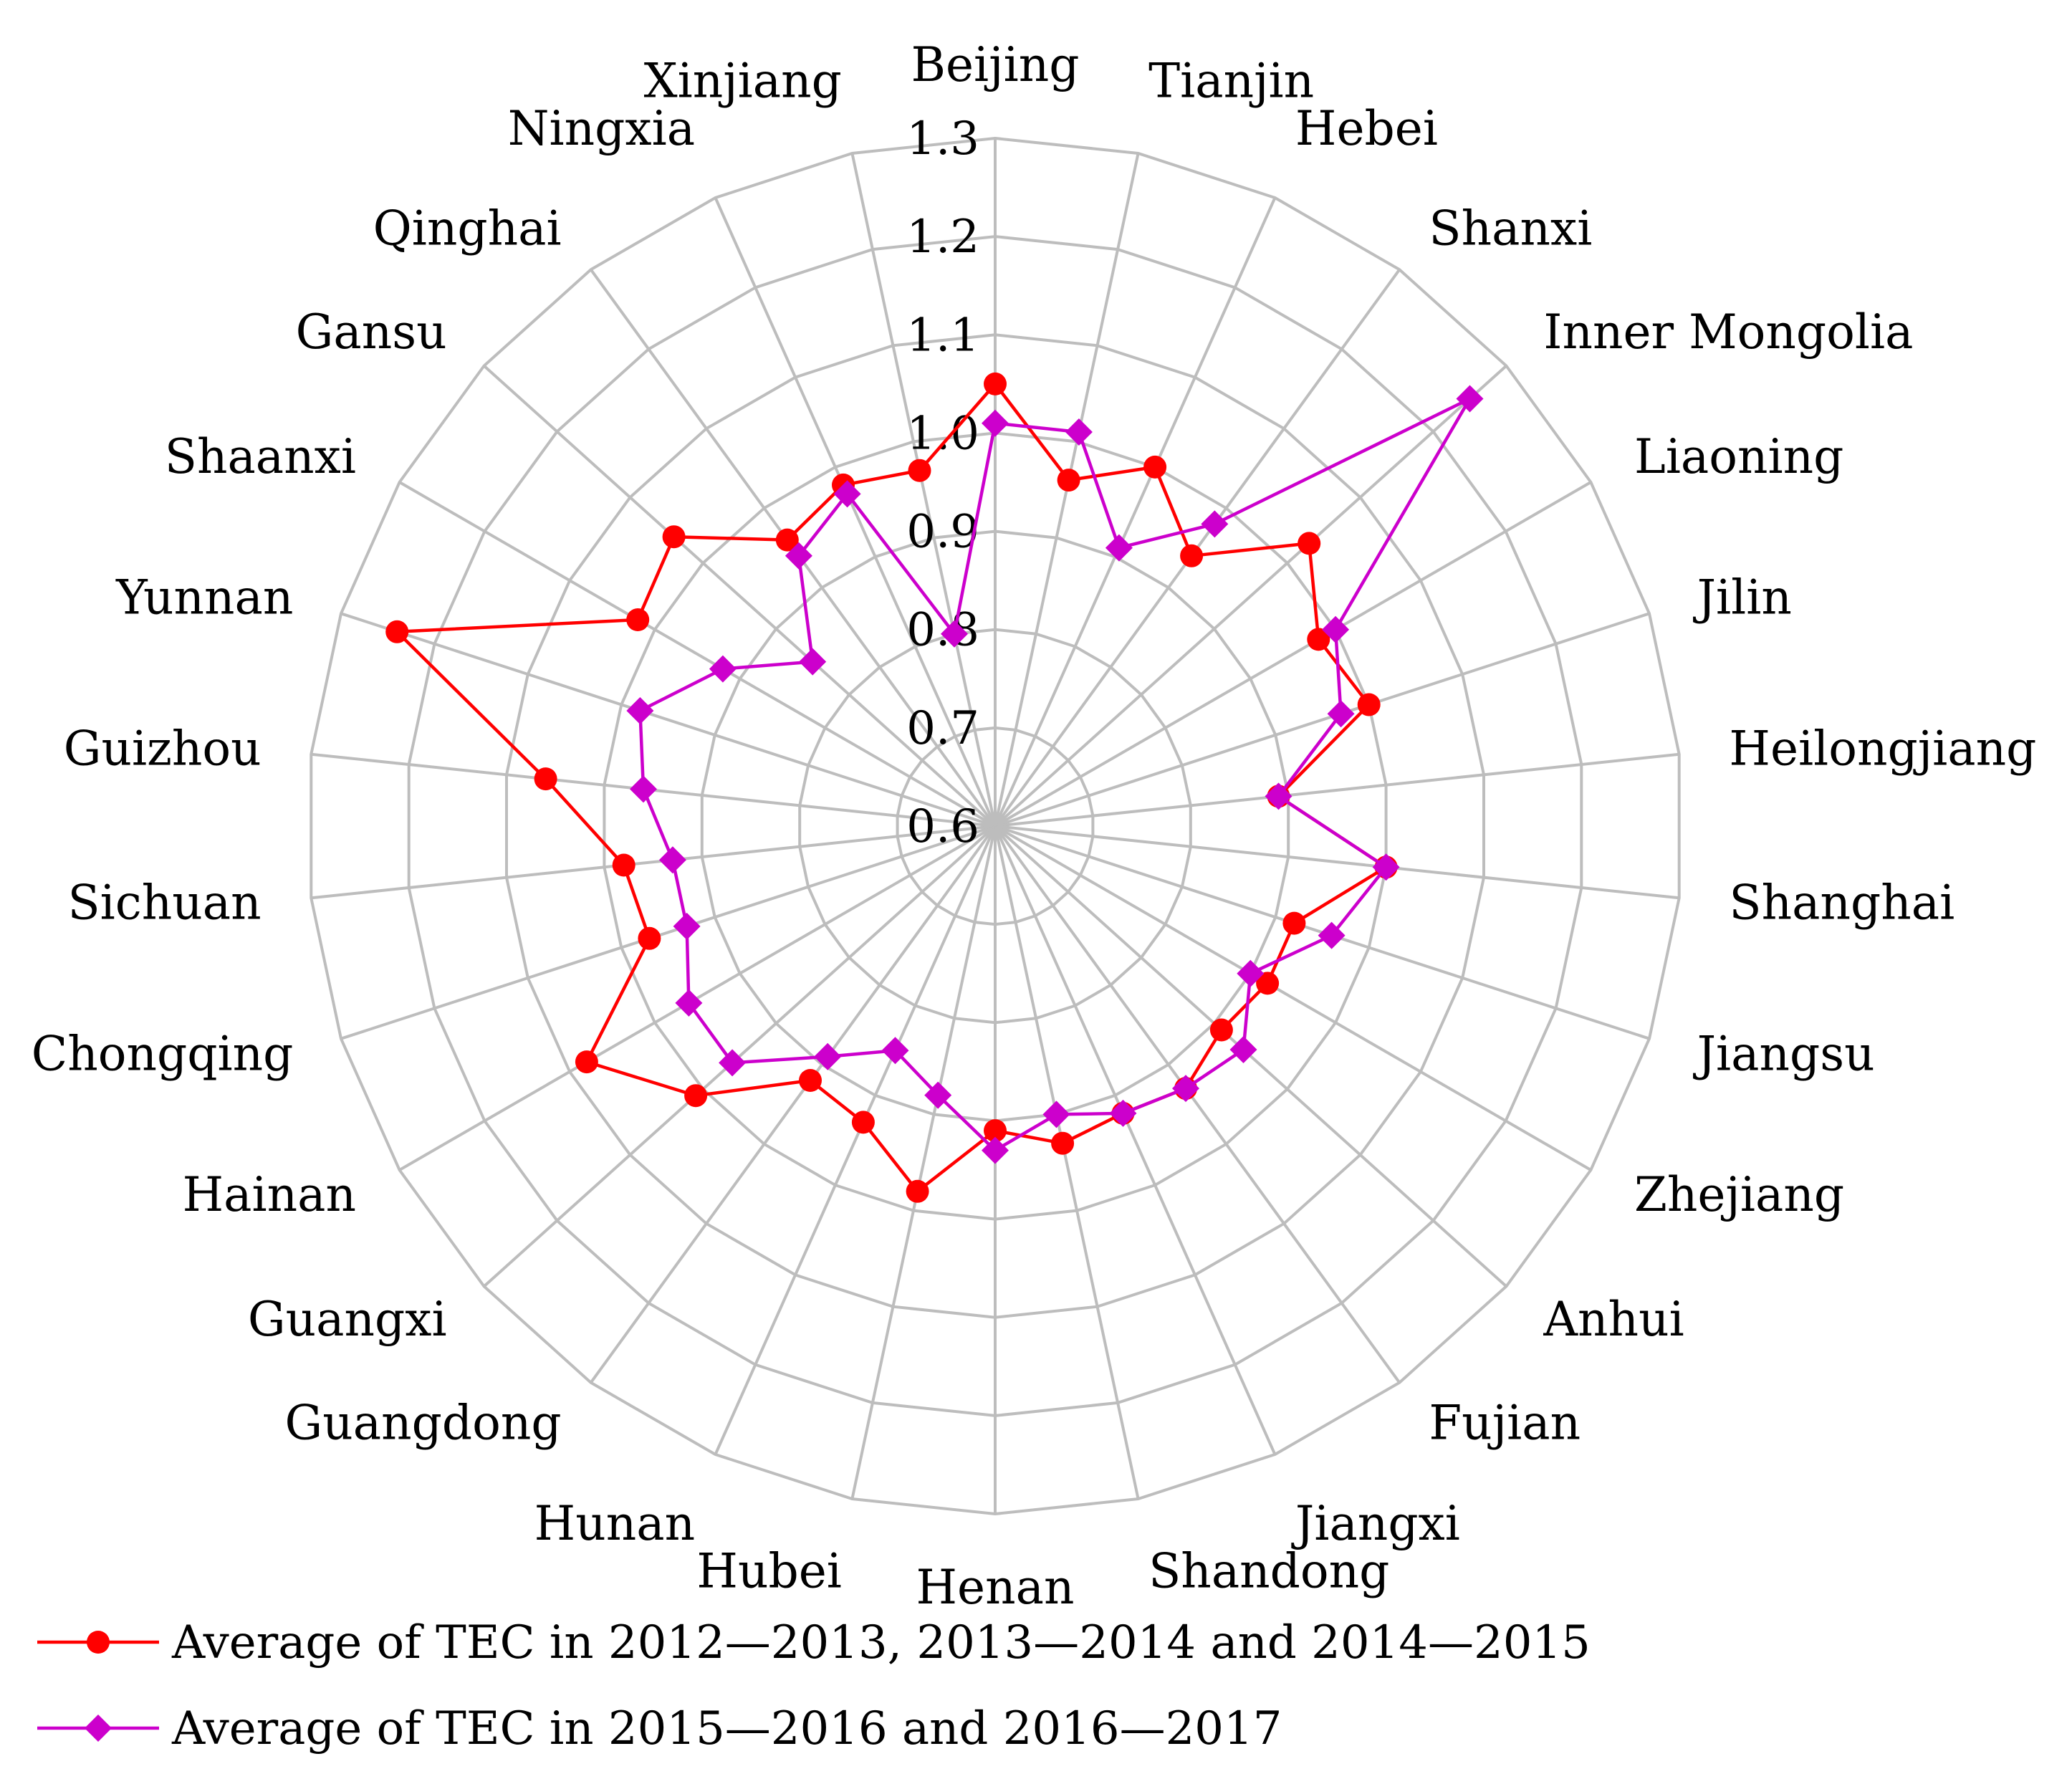  I want to click on category-label: Jiangxi, so click(1375, 1523).